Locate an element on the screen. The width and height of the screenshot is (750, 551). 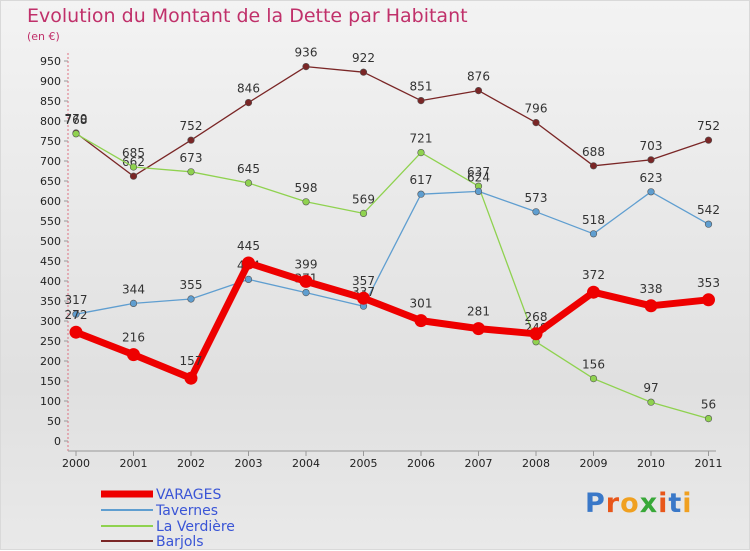
x-tick-label: 2002 is located at coordinates (191, 463).